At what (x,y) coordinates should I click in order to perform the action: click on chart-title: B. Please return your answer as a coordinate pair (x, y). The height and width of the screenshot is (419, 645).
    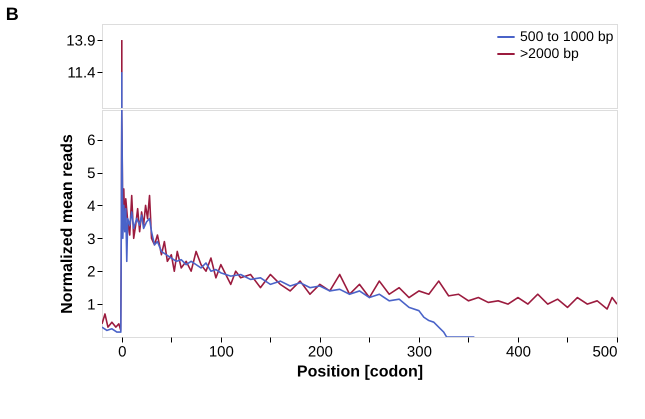
    Looking at the image, I should click on (12, 14).